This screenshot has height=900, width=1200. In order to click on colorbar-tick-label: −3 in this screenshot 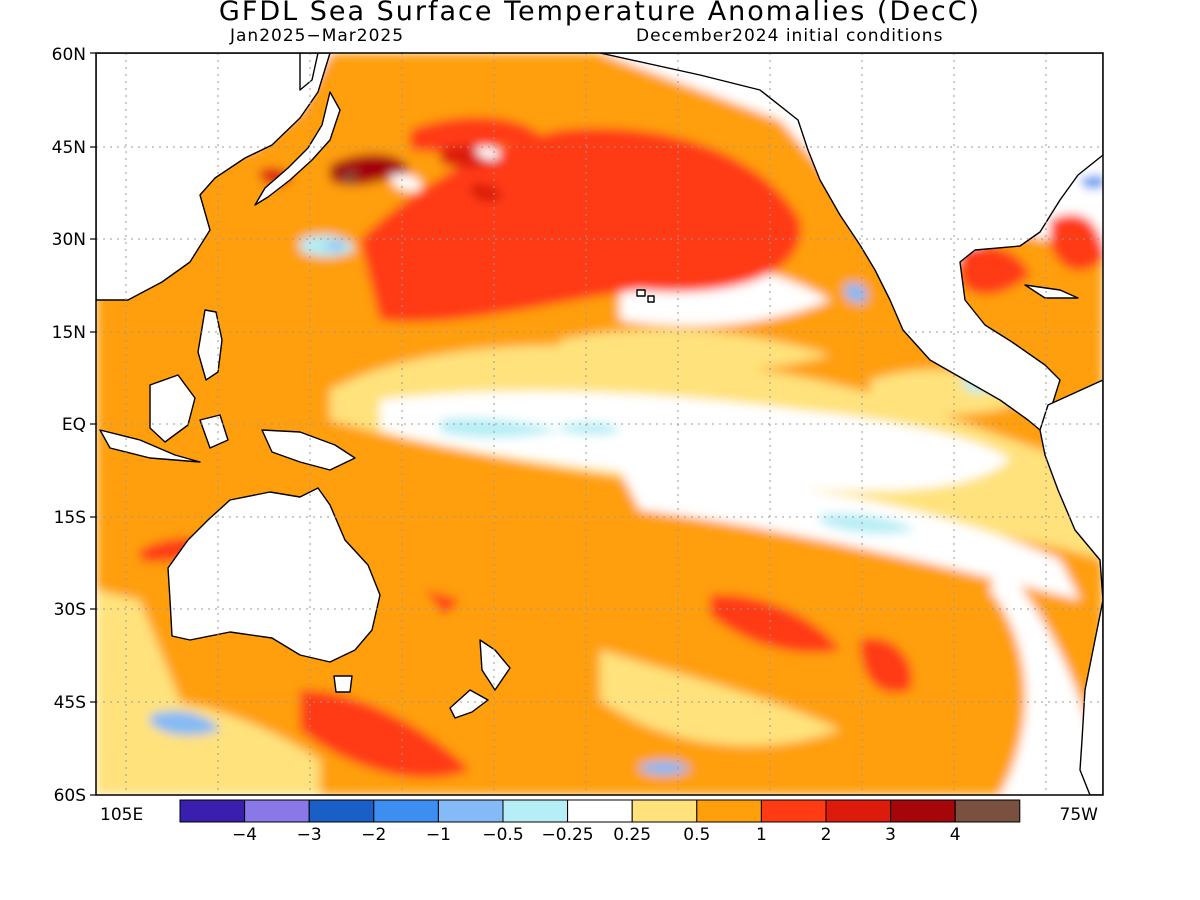, I will do `click(309, 835)`.